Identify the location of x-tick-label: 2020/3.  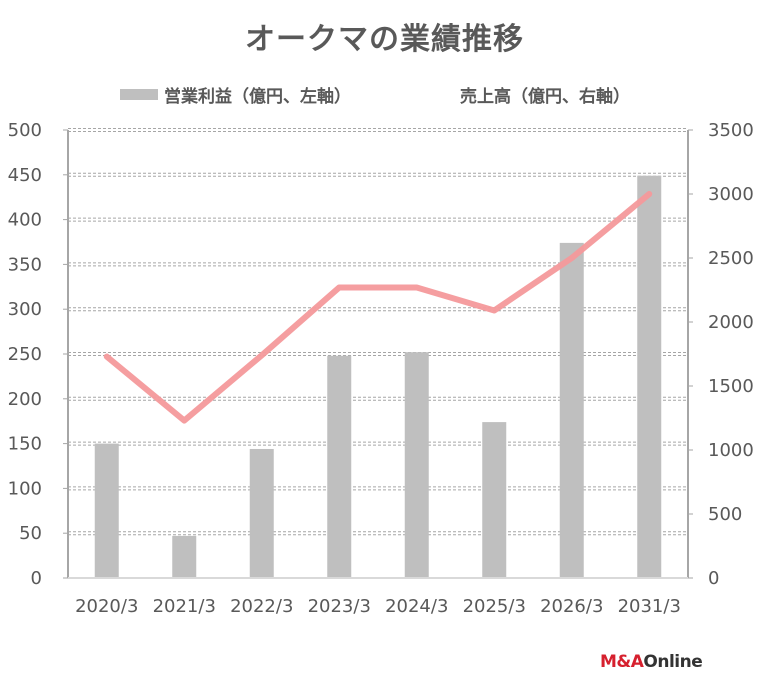
(106, 606).